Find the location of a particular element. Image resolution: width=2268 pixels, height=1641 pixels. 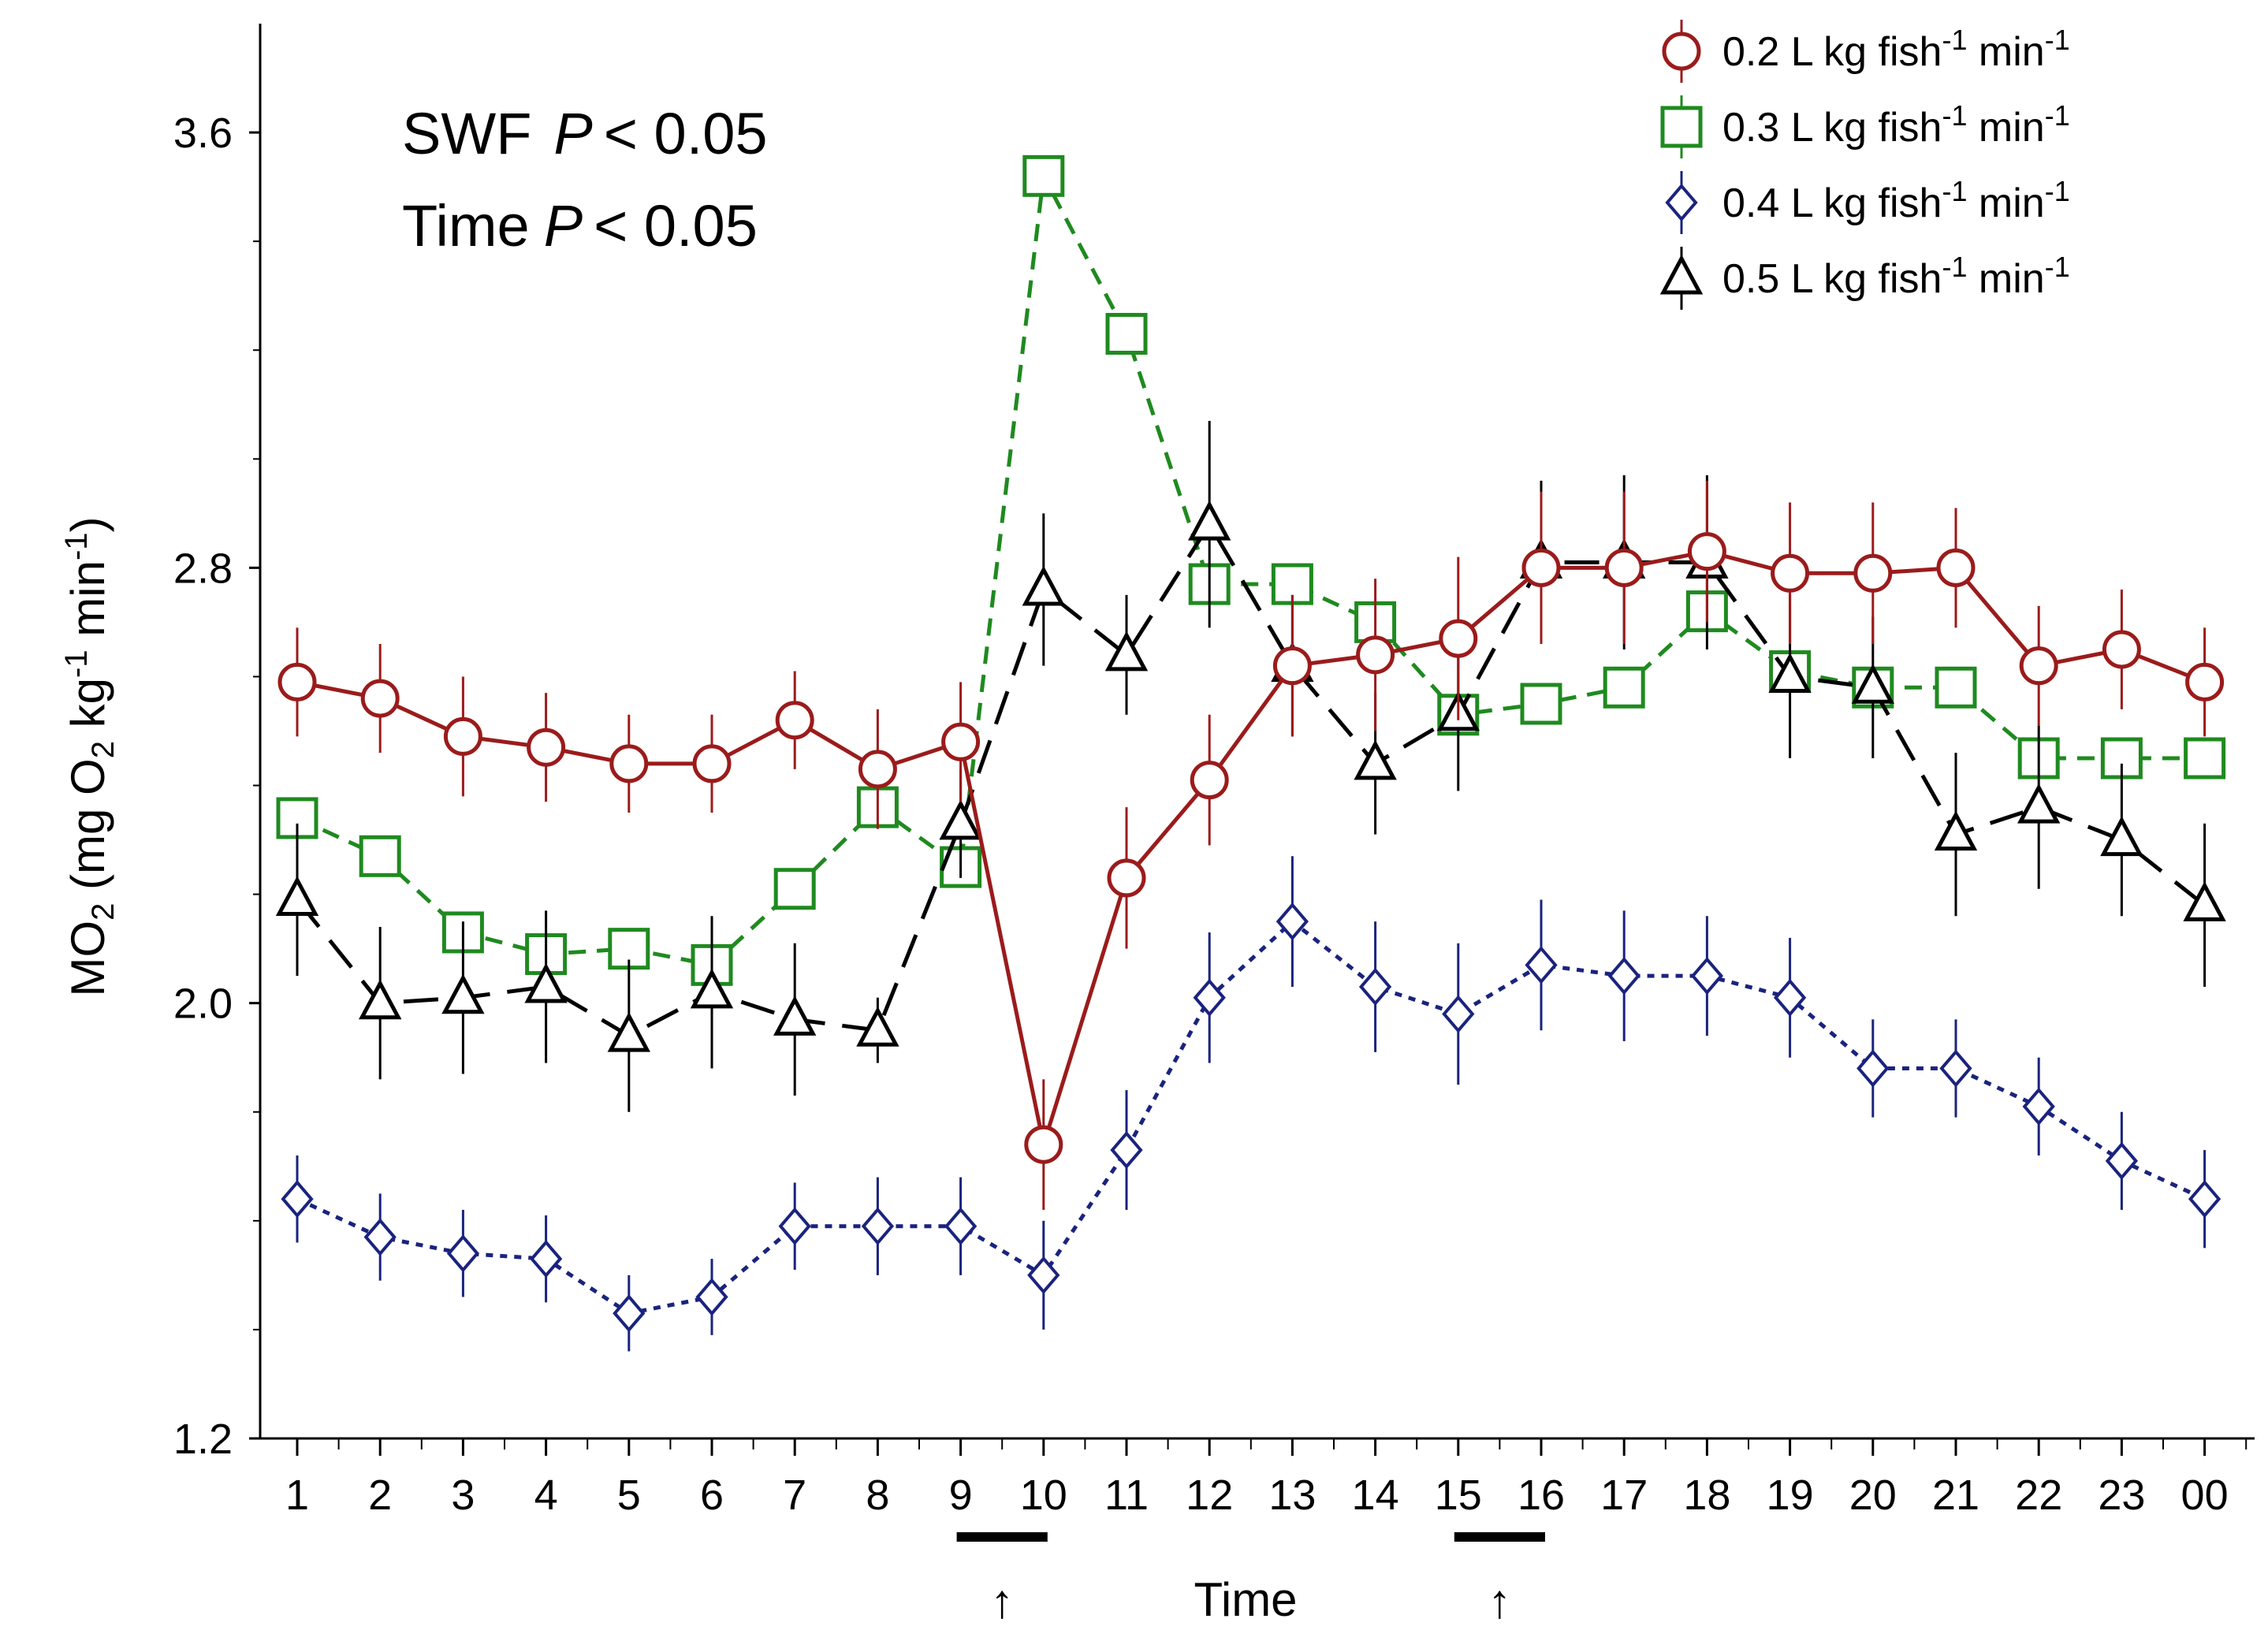

x-tick-label: 00 is located at coordinates (2205, 1495).